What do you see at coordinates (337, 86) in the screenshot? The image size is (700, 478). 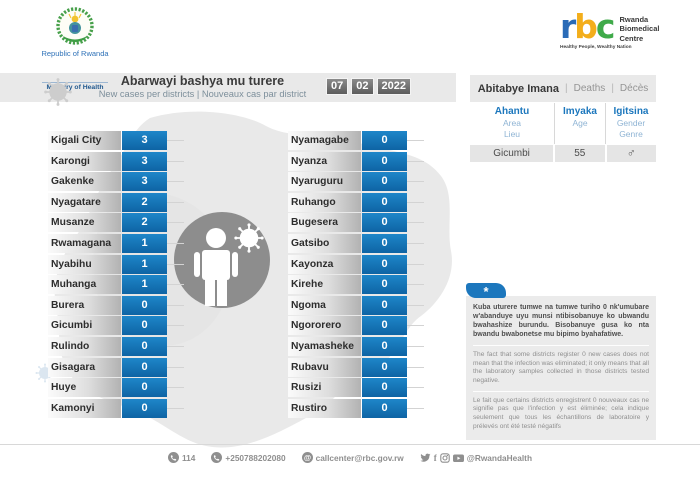 I see `date-day: 07` at bounding box center [337, 86].